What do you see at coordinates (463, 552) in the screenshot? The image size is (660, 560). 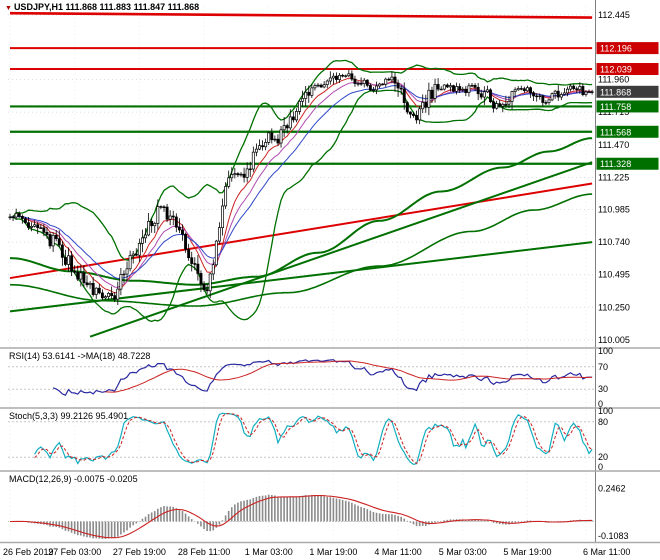 I see `time-tick-label: 5 Mar 03:00` at bounding box center [463, 552].